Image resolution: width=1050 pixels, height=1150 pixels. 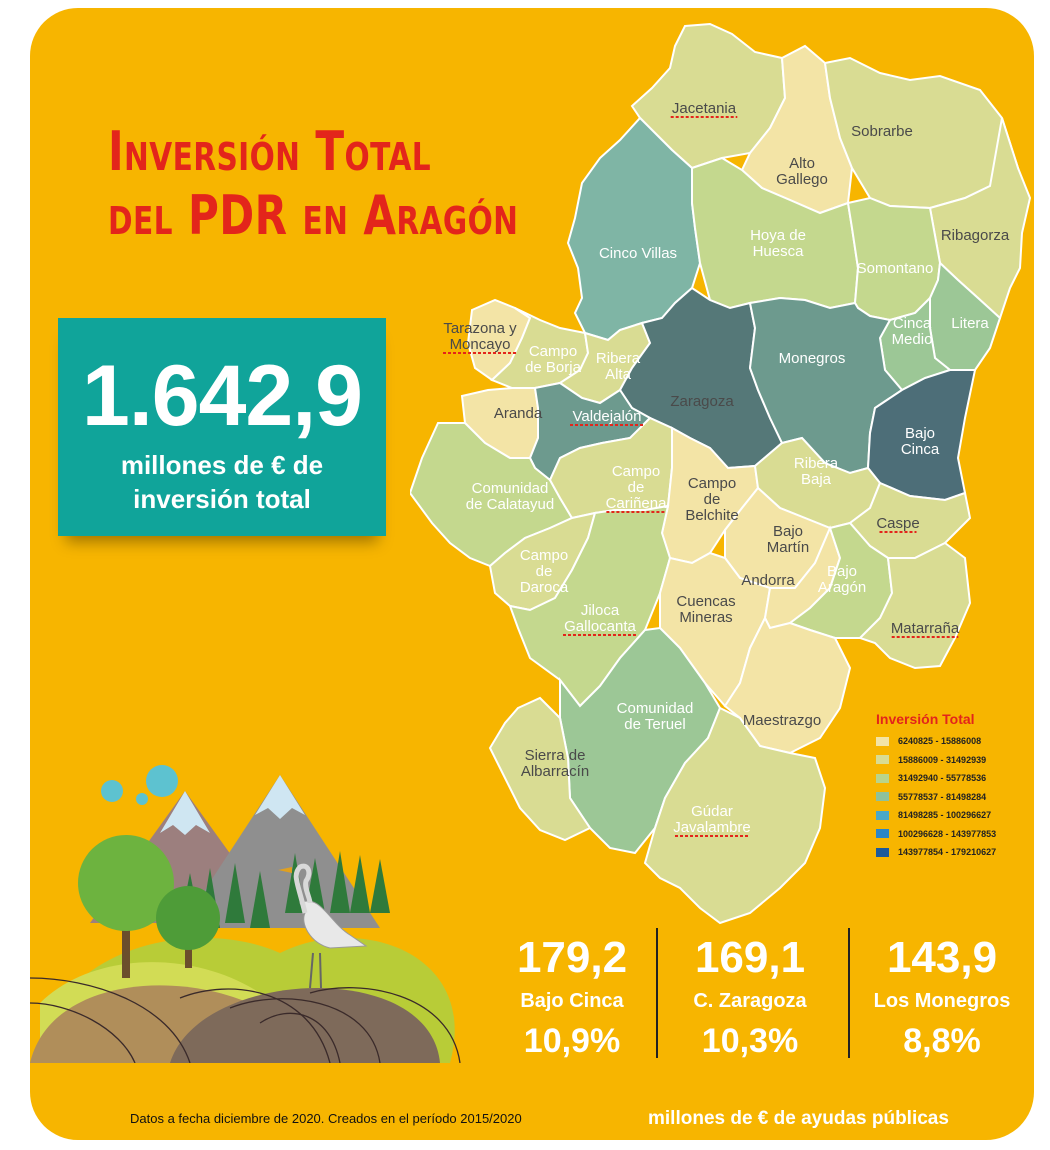 What do you see at coordinates (942, 957) in the screenshot?
I see `stat-value: 143,9` at bounding box center [942, 957].